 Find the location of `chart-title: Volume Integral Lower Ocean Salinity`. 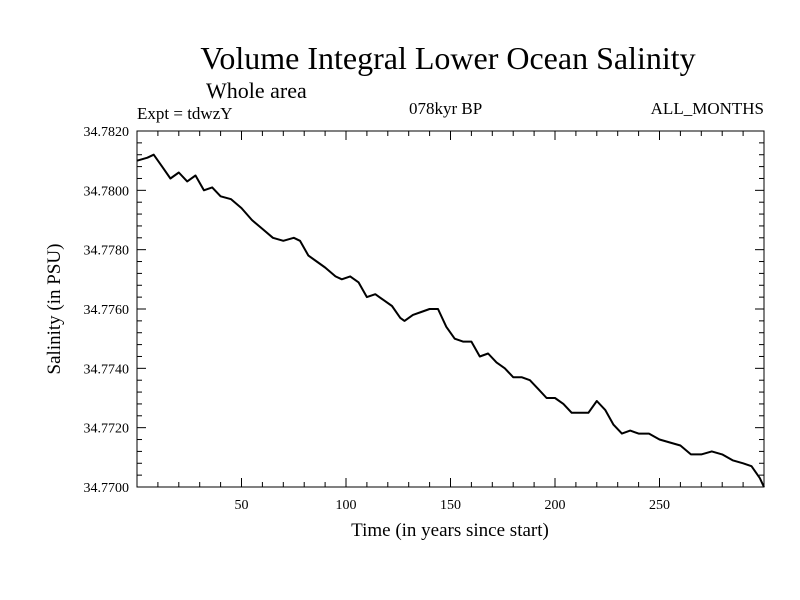

chart-title: Volume Integral Lower Ocean Salinity is located at coordinates (448, 58).